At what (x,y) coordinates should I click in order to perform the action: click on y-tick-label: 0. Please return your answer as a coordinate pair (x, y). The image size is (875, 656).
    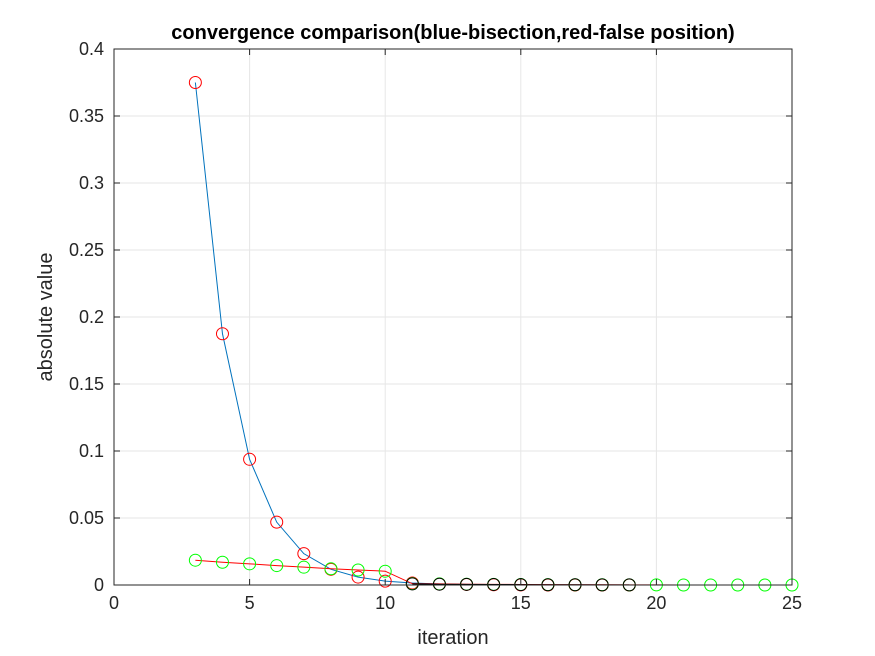
    Looking at the image, I should click on (99, 585).